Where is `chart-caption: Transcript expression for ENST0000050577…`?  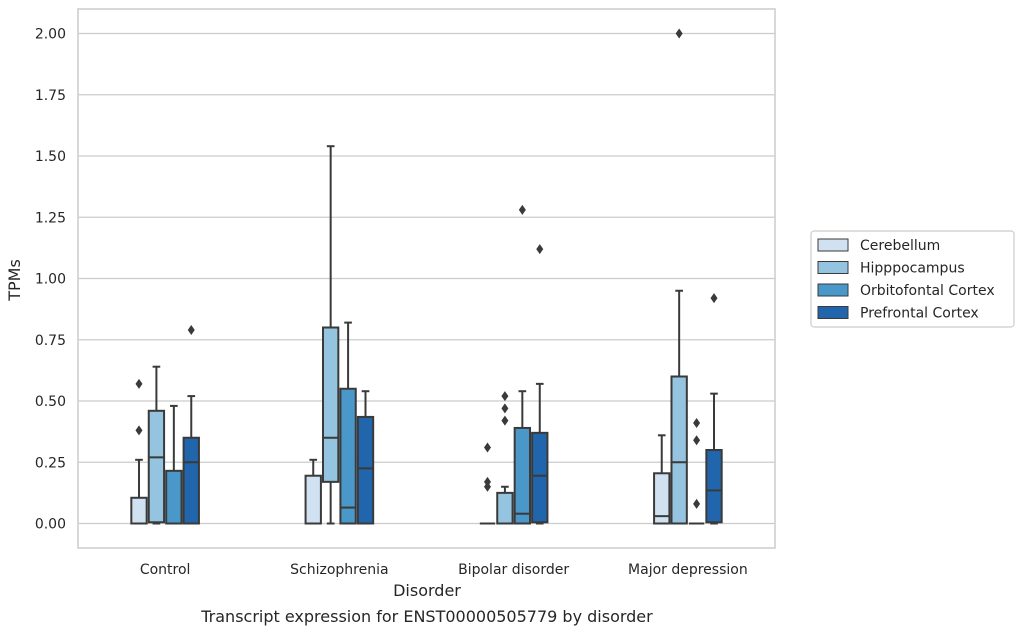
chart-caption: Transcript expression for ENST0000050577… is located at coordinates (426, 616).